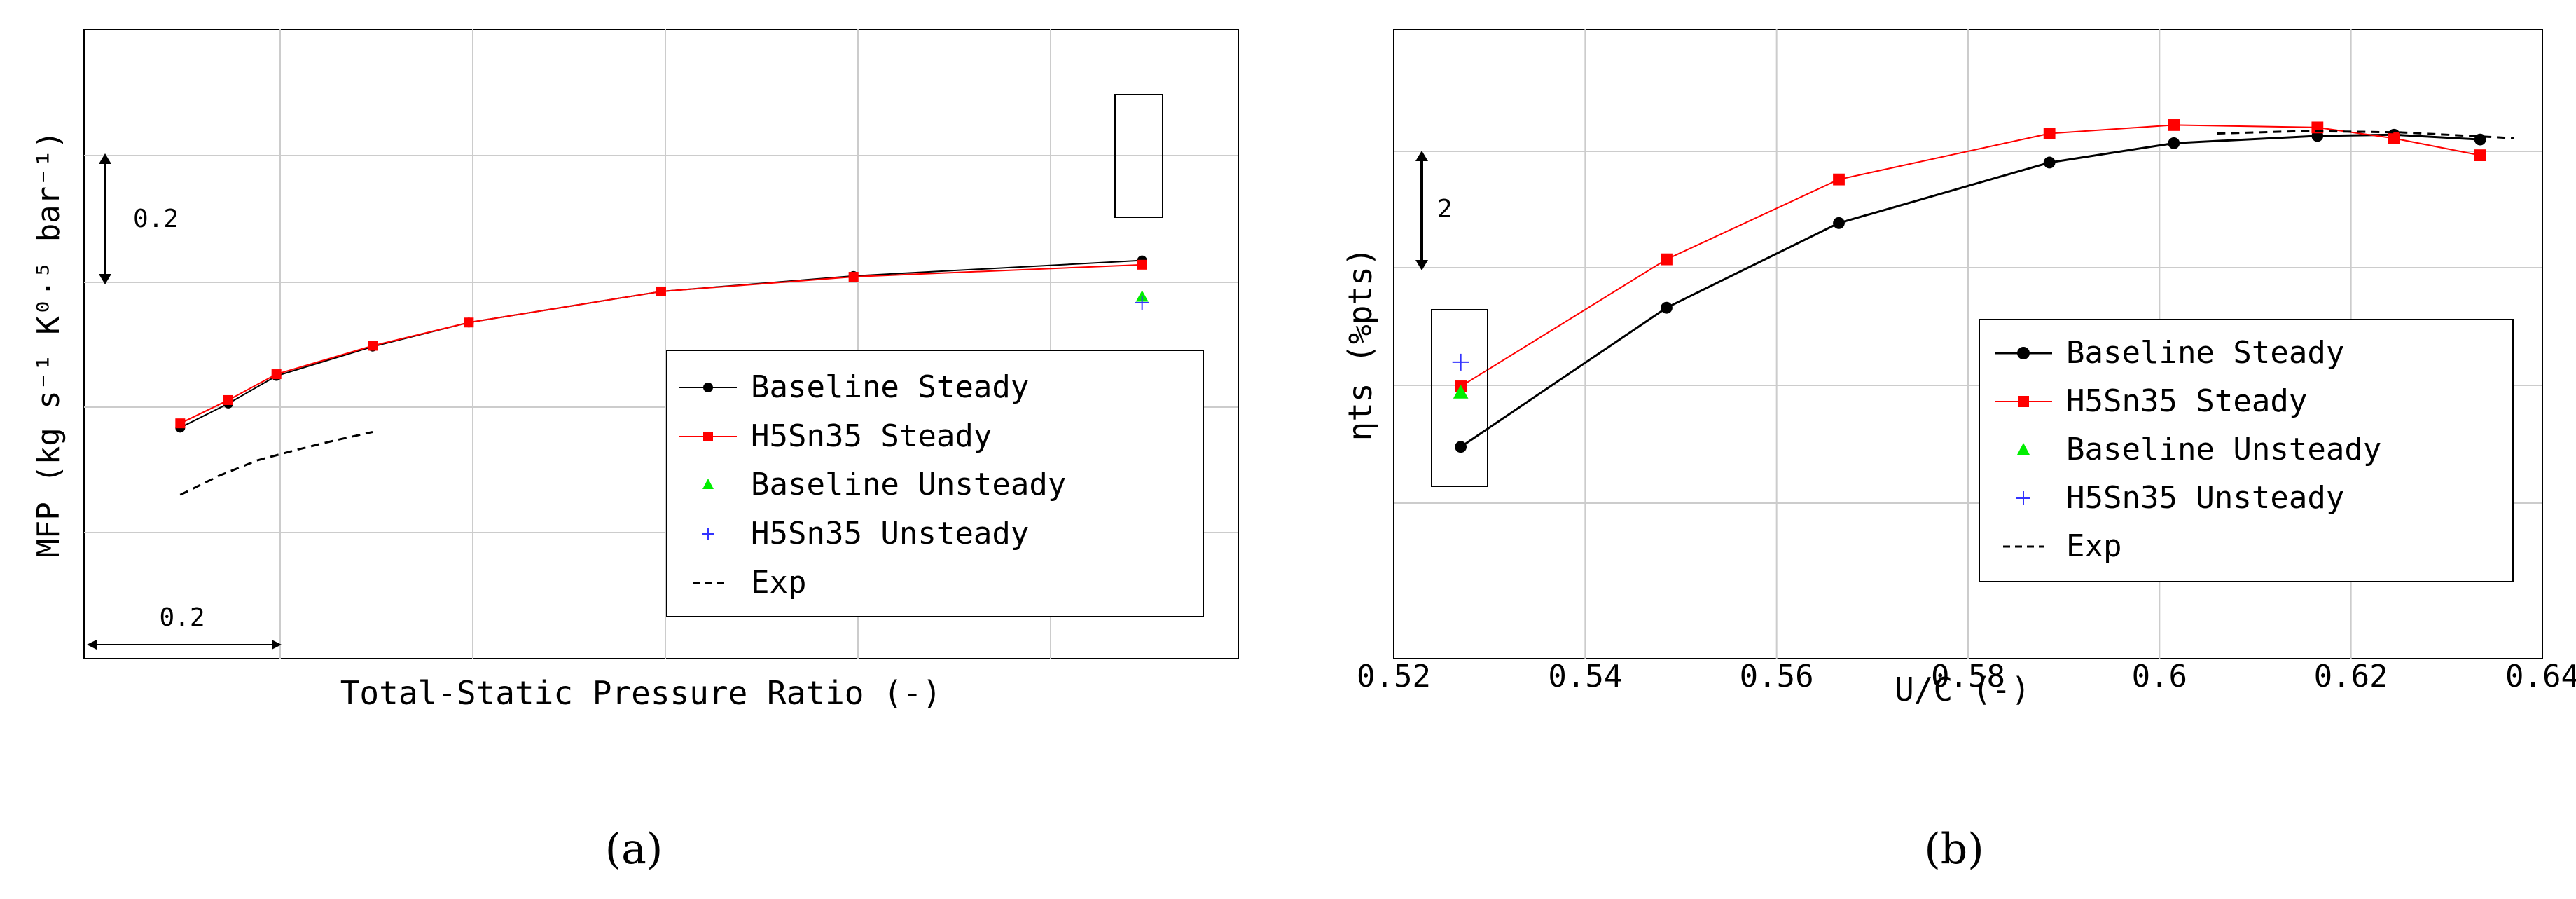 This screenshot has width=2576, height=899. Describe the element at coordinates (1954, 849) in the screenshot. I see `panel-label-b: (b)` at that location.